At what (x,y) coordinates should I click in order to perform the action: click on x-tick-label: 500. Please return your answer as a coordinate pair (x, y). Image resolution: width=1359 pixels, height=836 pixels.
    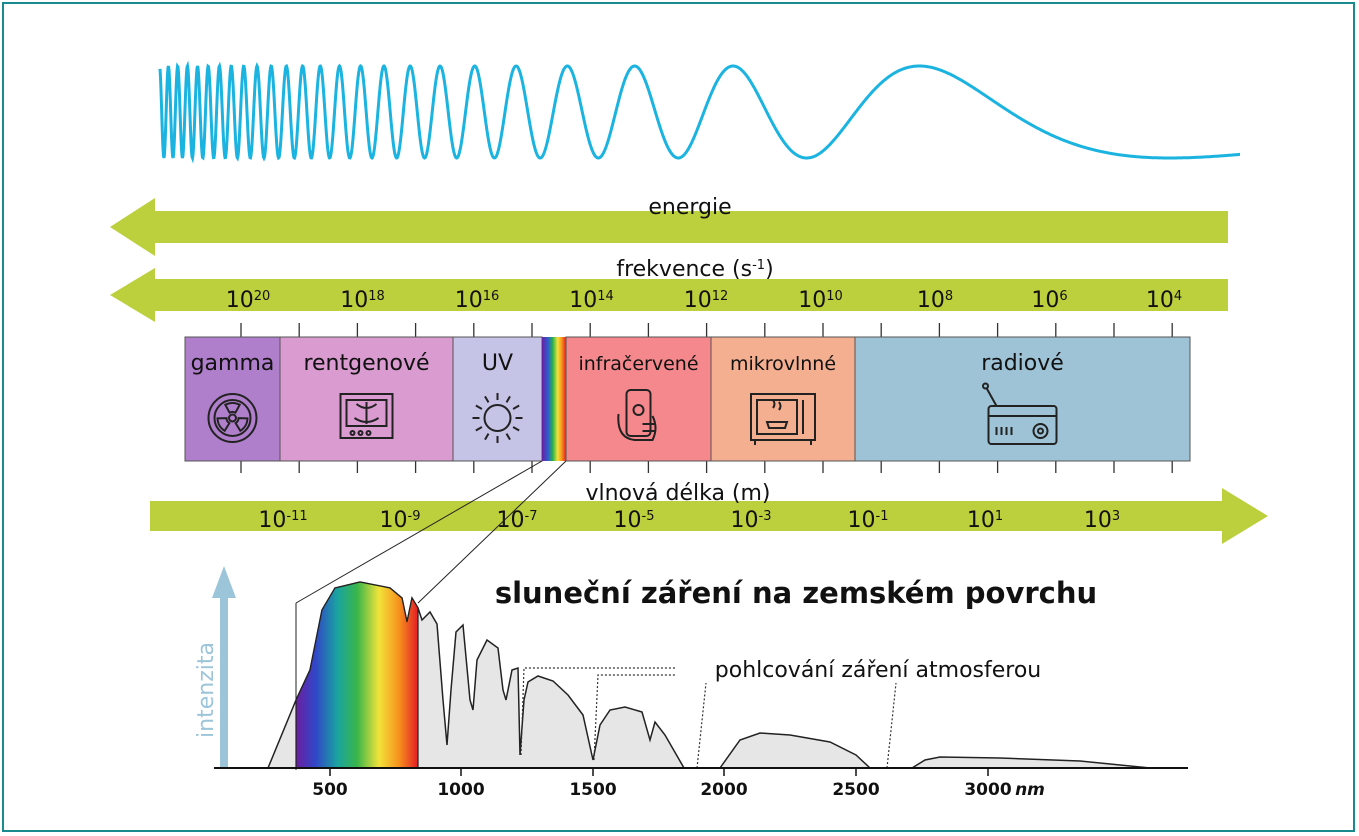
    Looking at the image, I should click on (330, 790).